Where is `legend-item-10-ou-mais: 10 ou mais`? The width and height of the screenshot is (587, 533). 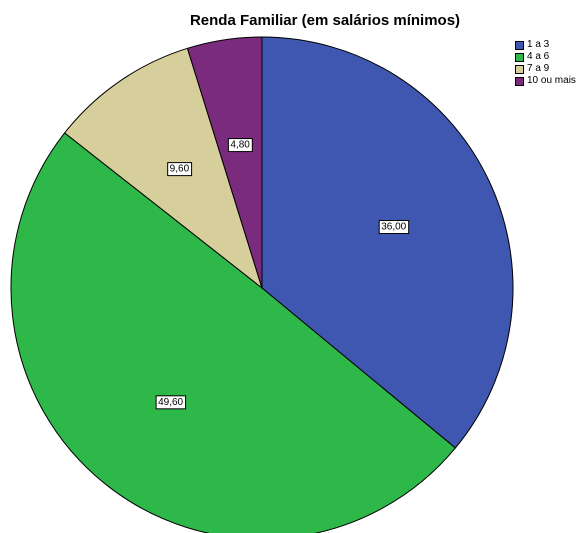 legend-item-10-ou-mais: 10 ou mais is located at coordinates (545, 81).